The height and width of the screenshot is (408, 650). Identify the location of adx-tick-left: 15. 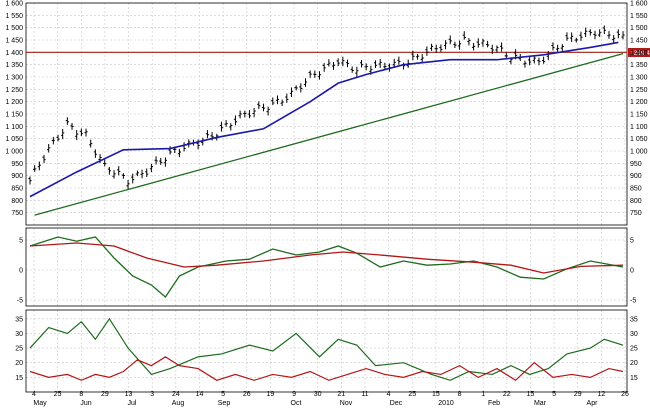
(19, 378).